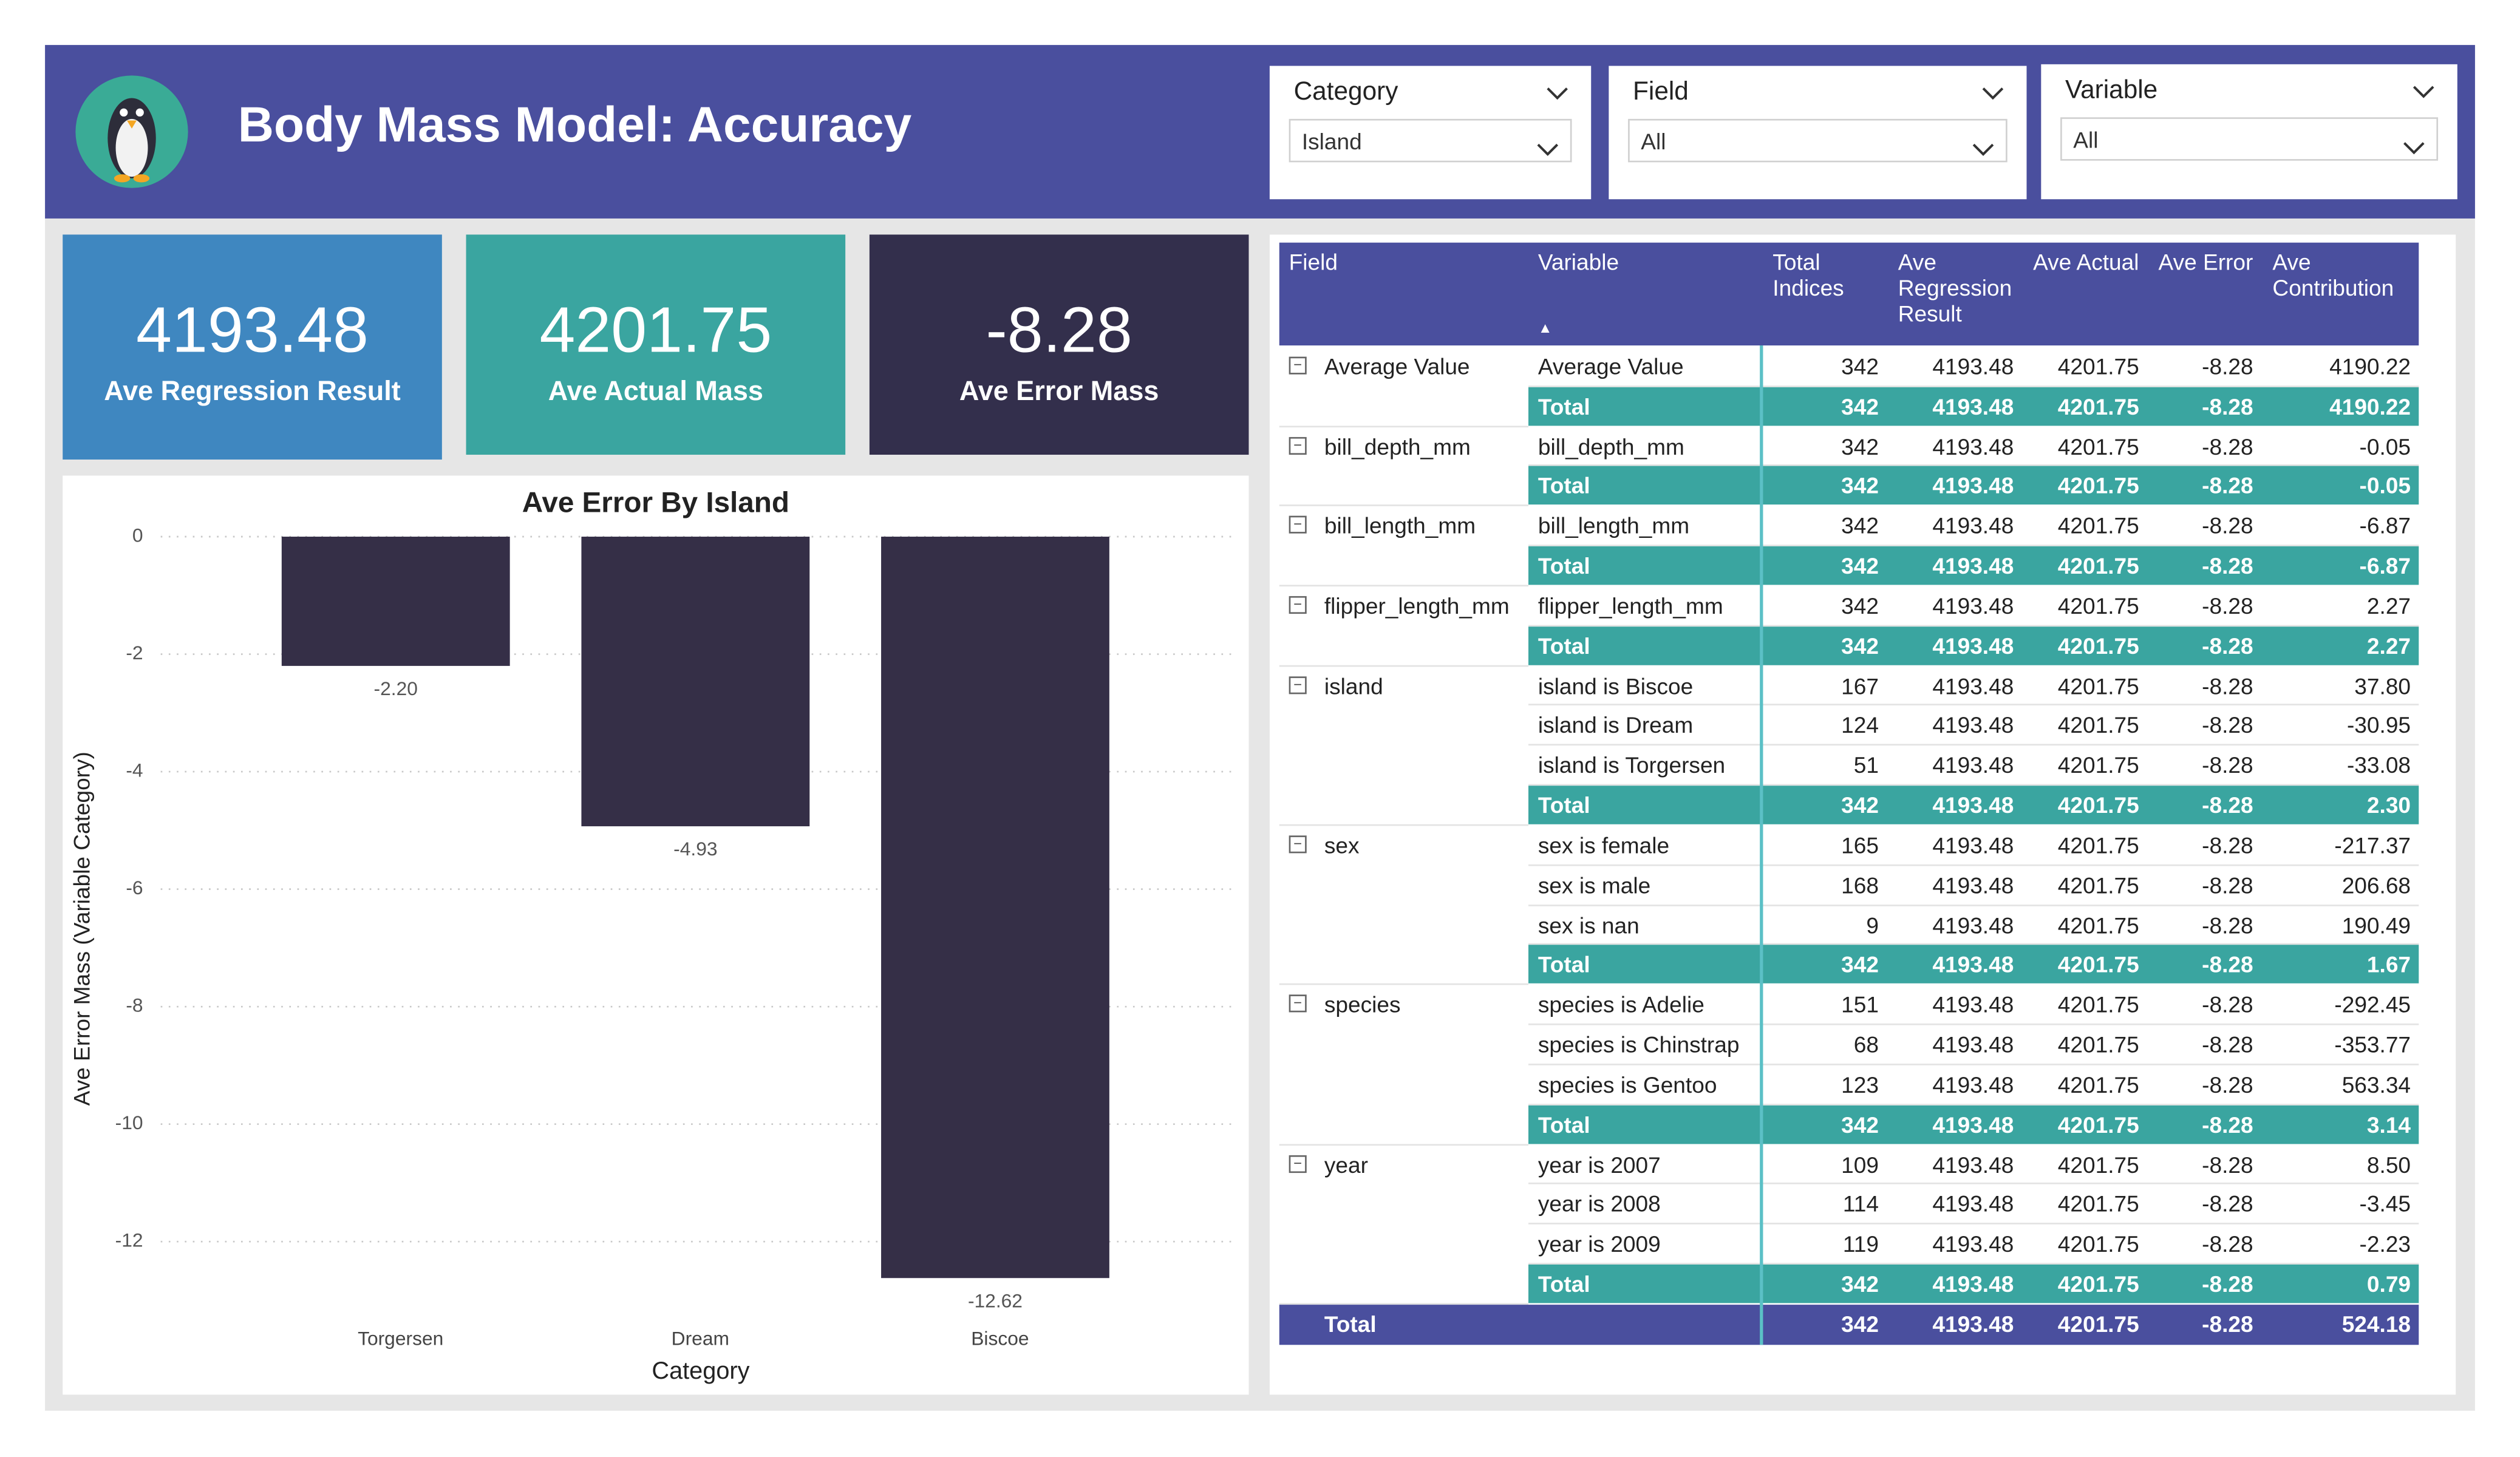 This screenshot has width=2520, height=1457. I want to click on grand-total-cell: 4193.48, so click(1973, 1324).